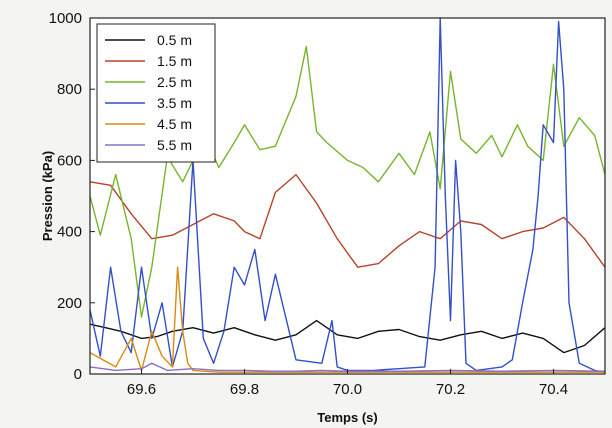  What do you see at coordinates (347, 389) in the screenshot?
I see `x-tick-label: 70.0` at bounding box center [347, 389].